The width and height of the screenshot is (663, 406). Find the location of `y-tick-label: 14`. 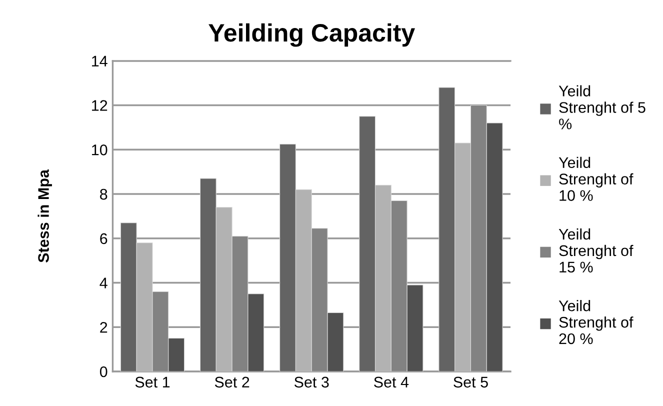

y-tick-label: 14 is located at coordinates (100, 61).